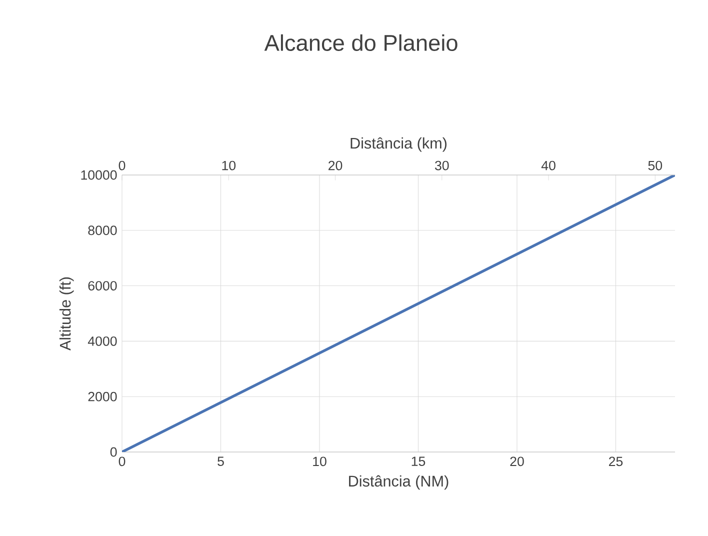 This screenshot has height=536, width=708. I want to click on x2-tick-label: 40, so click(548, 165).